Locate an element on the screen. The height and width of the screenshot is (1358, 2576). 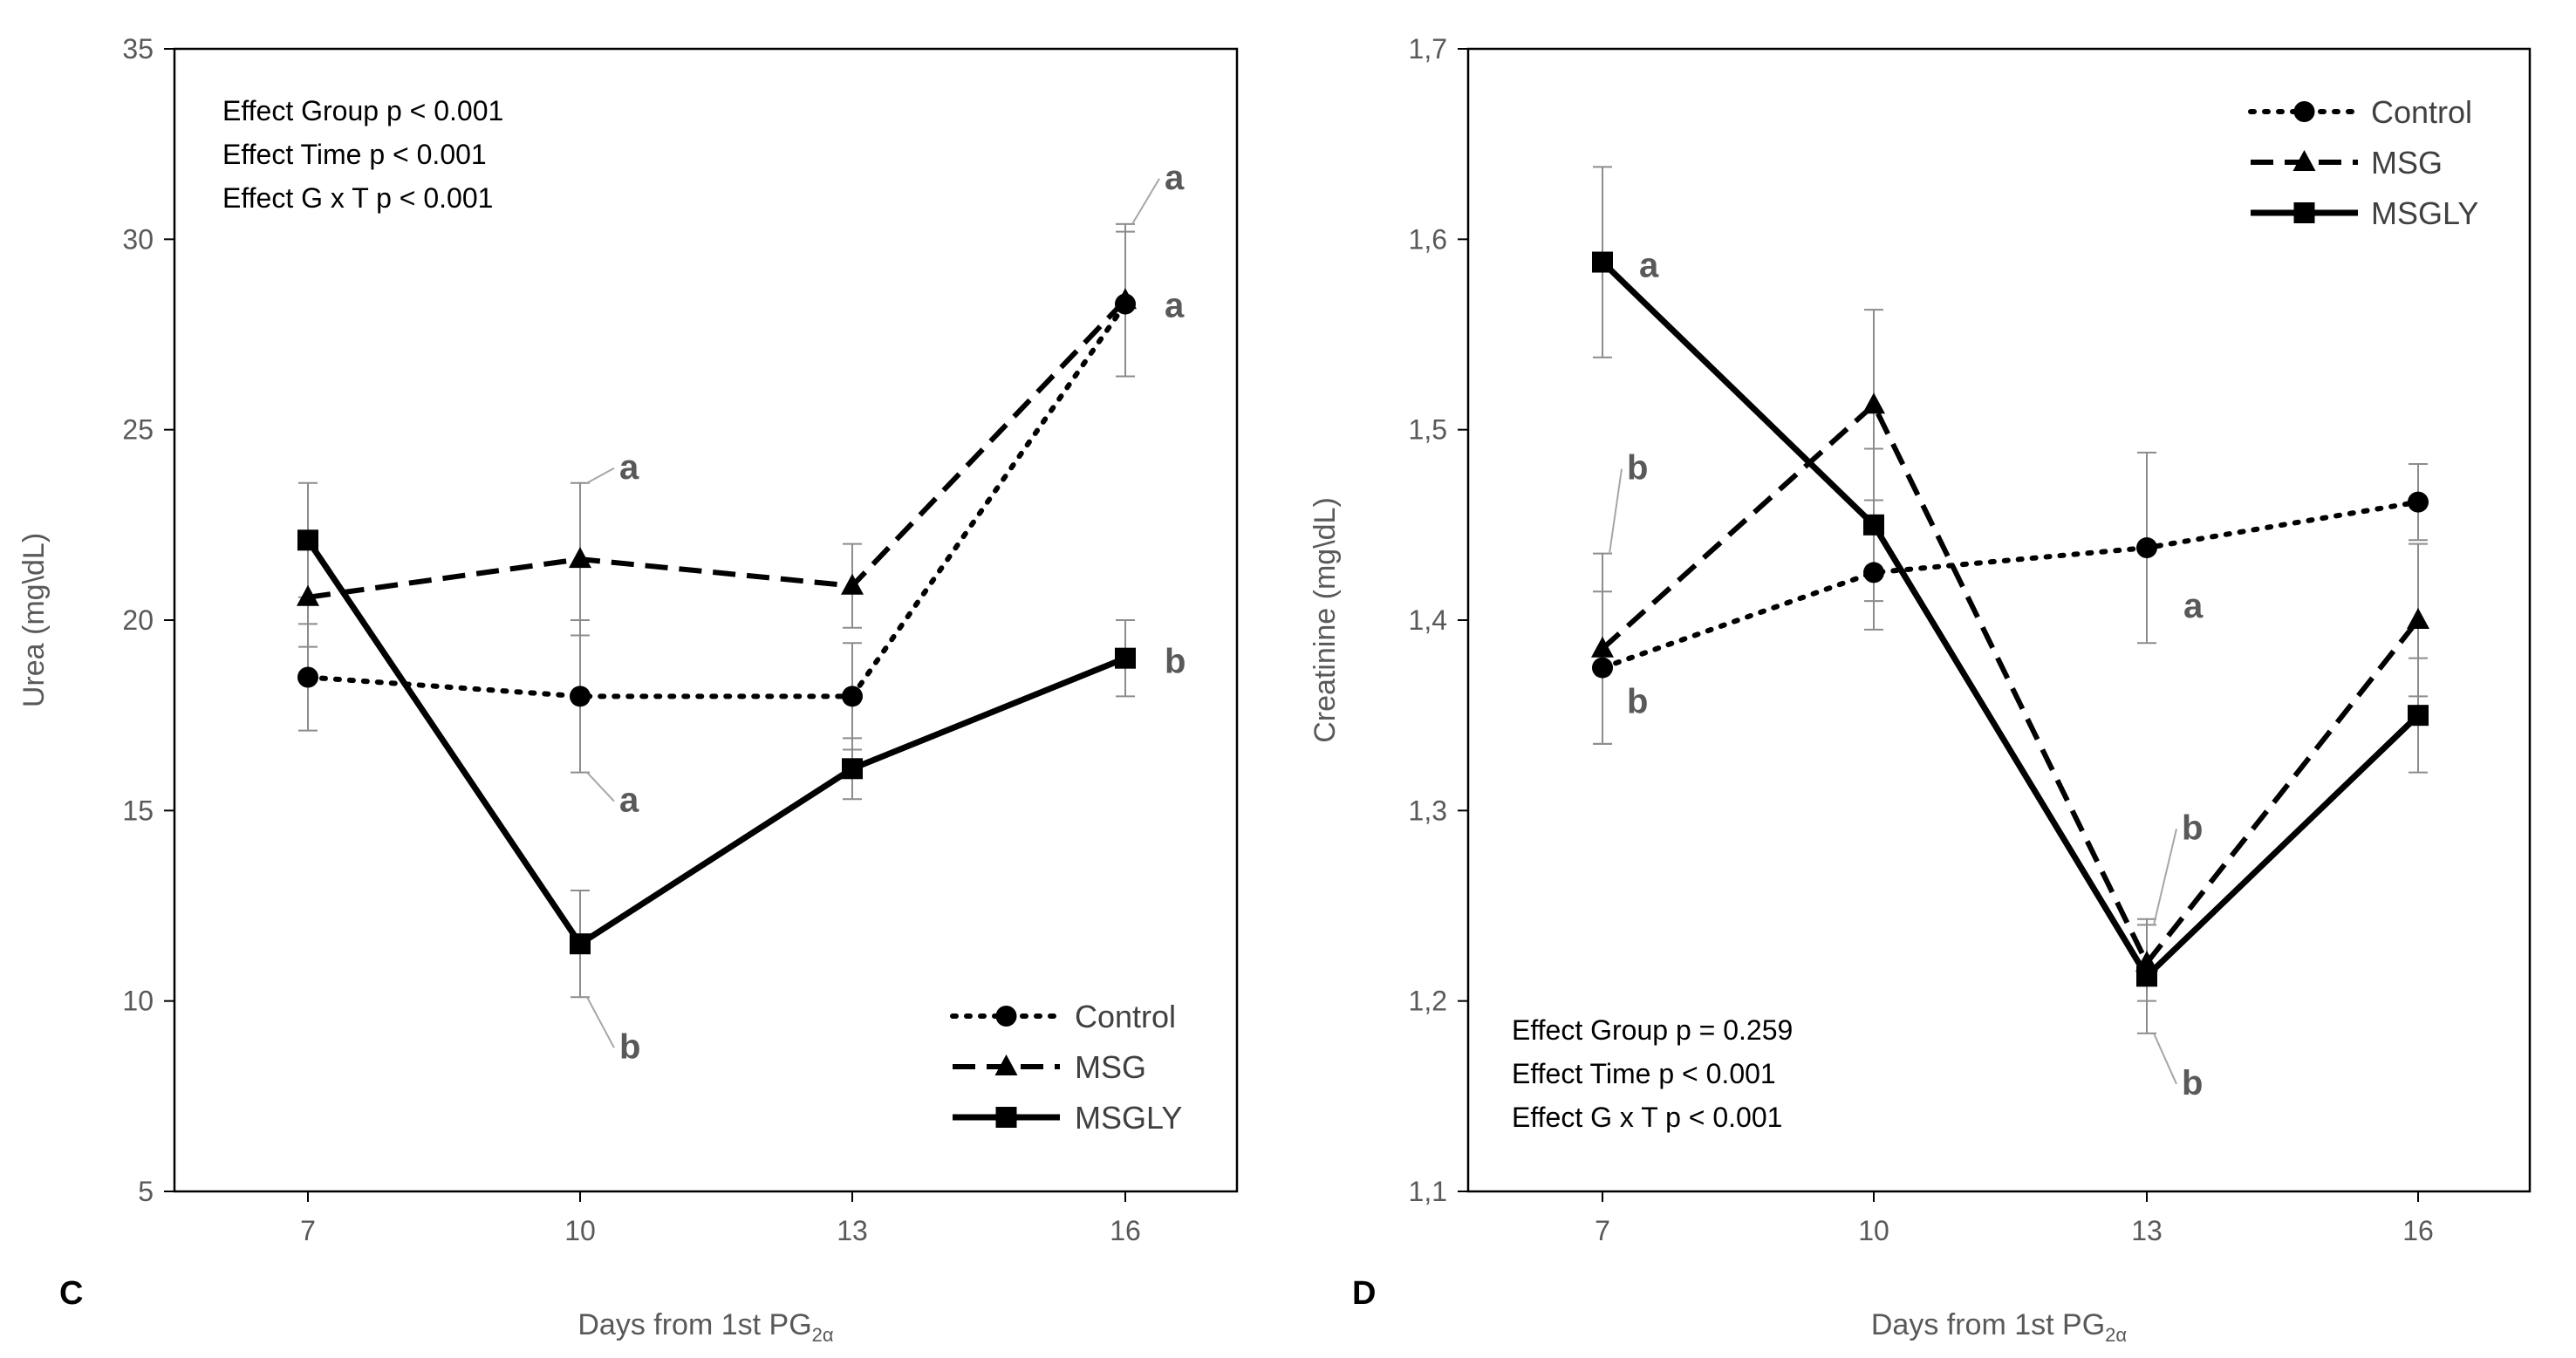
panel-letter: C is located at coordinates (71, 1293).